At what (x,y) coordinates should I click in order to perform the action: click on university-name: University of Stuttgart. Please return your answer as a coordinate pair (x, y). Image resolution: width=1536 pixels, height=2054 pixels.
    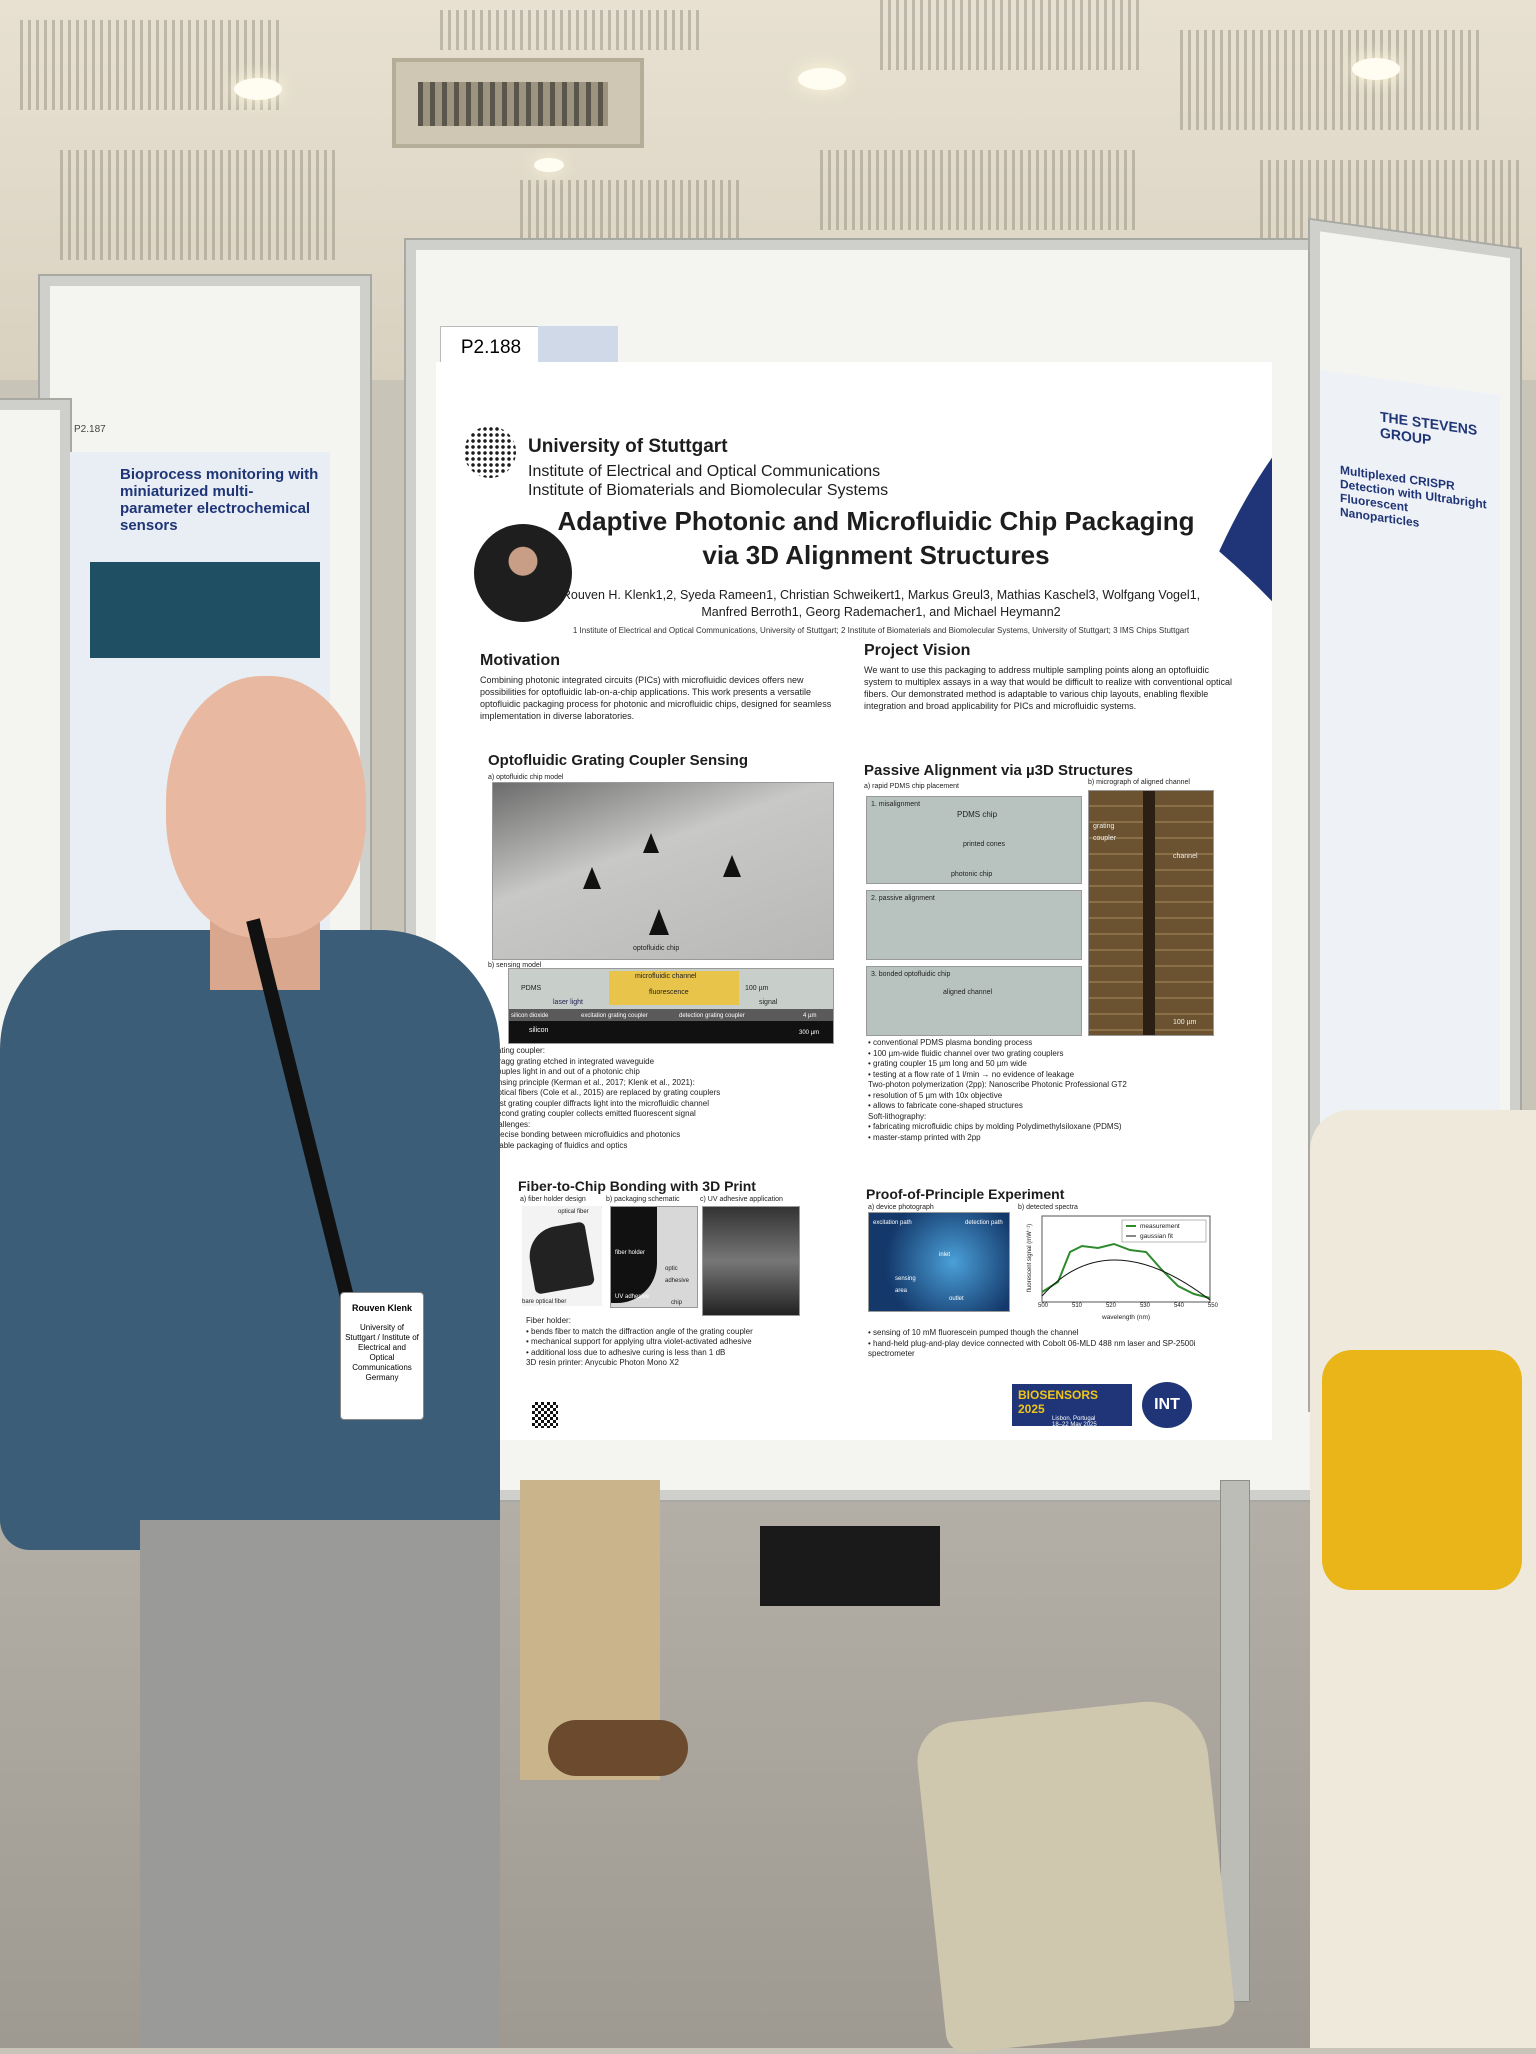
    Looking at the image, I should click on (628, 446).